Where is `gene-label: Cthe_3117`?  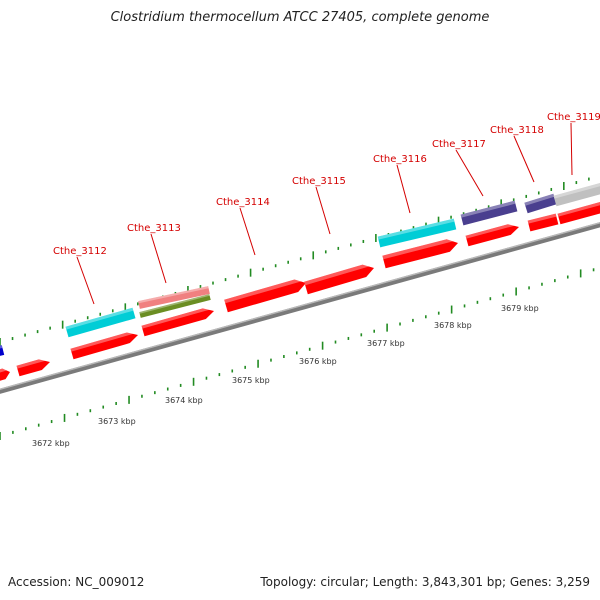
gene-label: Cthe_3117 is located at coordinates (459, 144).